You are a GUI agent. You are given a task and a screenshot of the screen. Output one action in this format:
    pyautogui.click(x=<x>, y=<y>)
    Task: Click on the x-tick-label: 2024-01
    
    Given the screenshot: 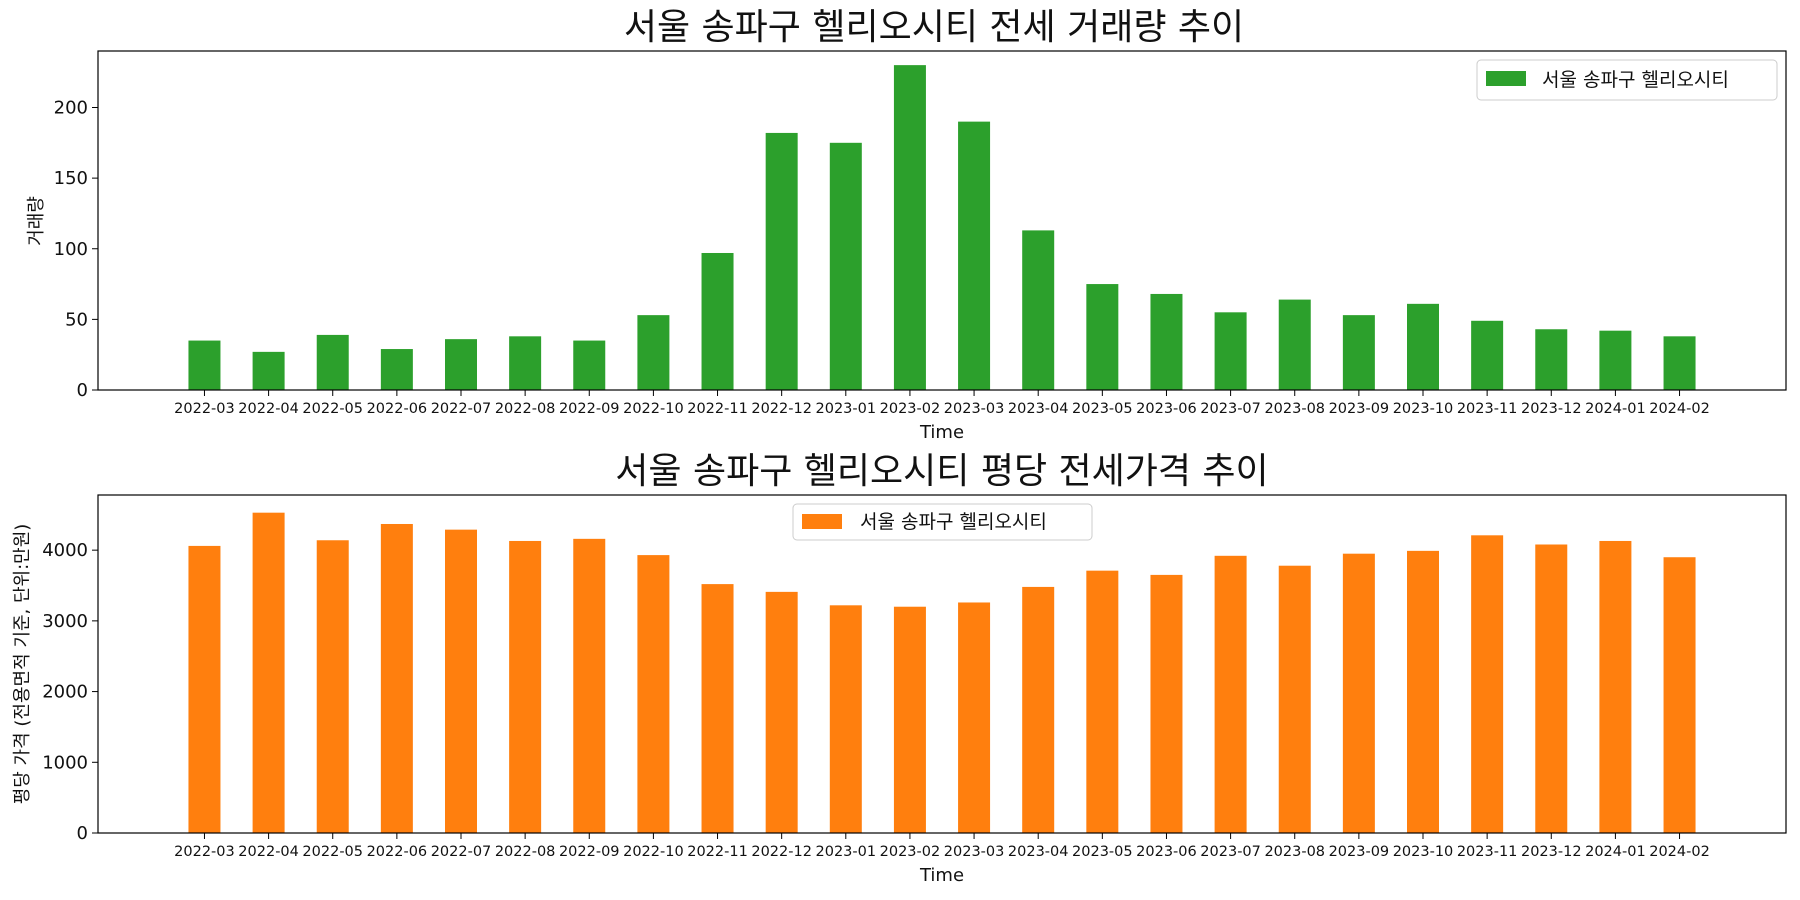 What is the action you would take?
    pyautogui.click(x=1615, y=409)
    